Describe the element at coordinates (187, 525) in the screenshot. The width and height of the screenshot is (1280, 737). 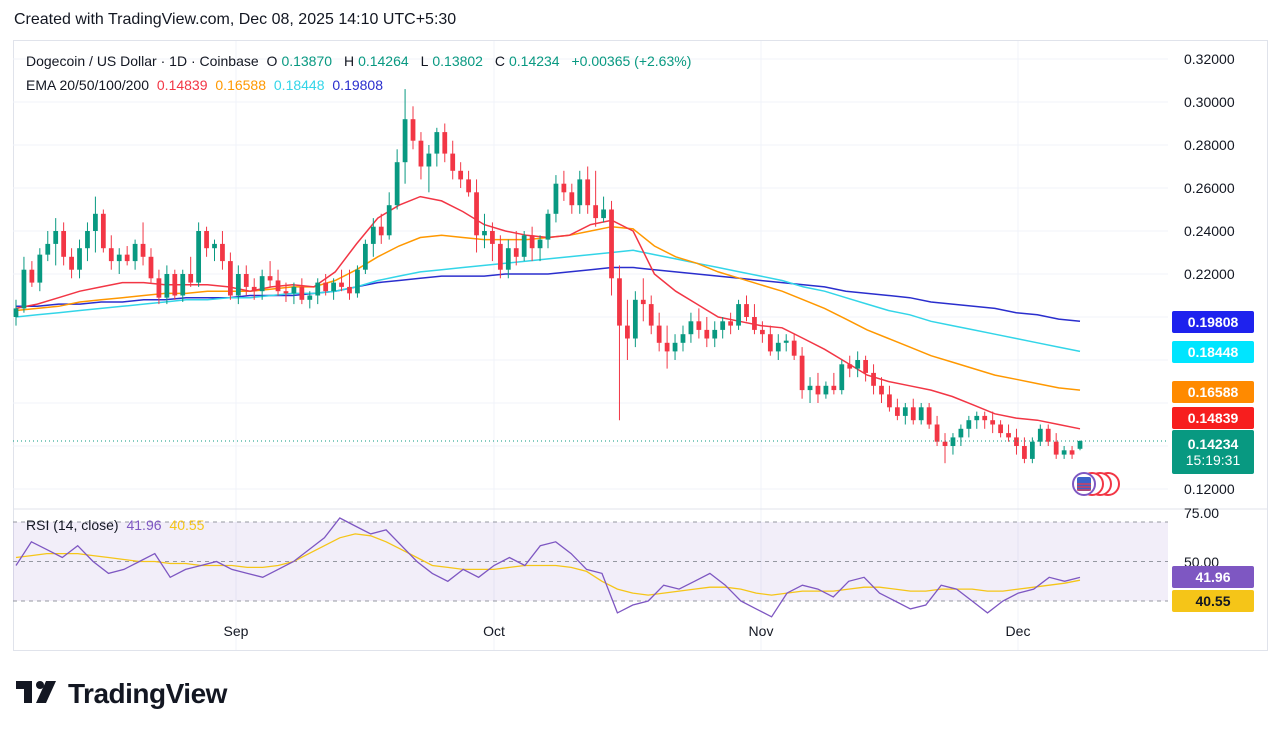
I see `rsi-ma-legend-value: 40.55` at that location.